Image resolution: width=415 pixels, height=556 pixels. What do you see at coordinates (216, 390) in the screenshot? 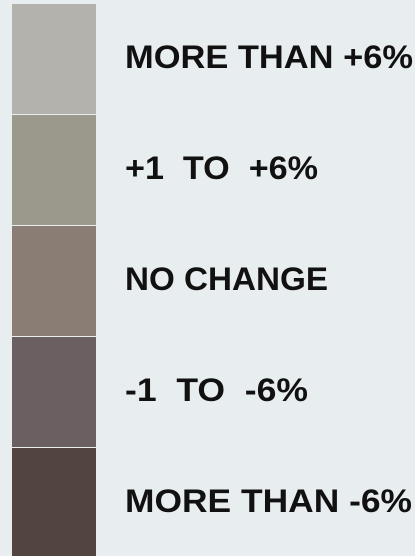
I see `legend-label: -1 TO -6%` at bounding box center [216, 390].